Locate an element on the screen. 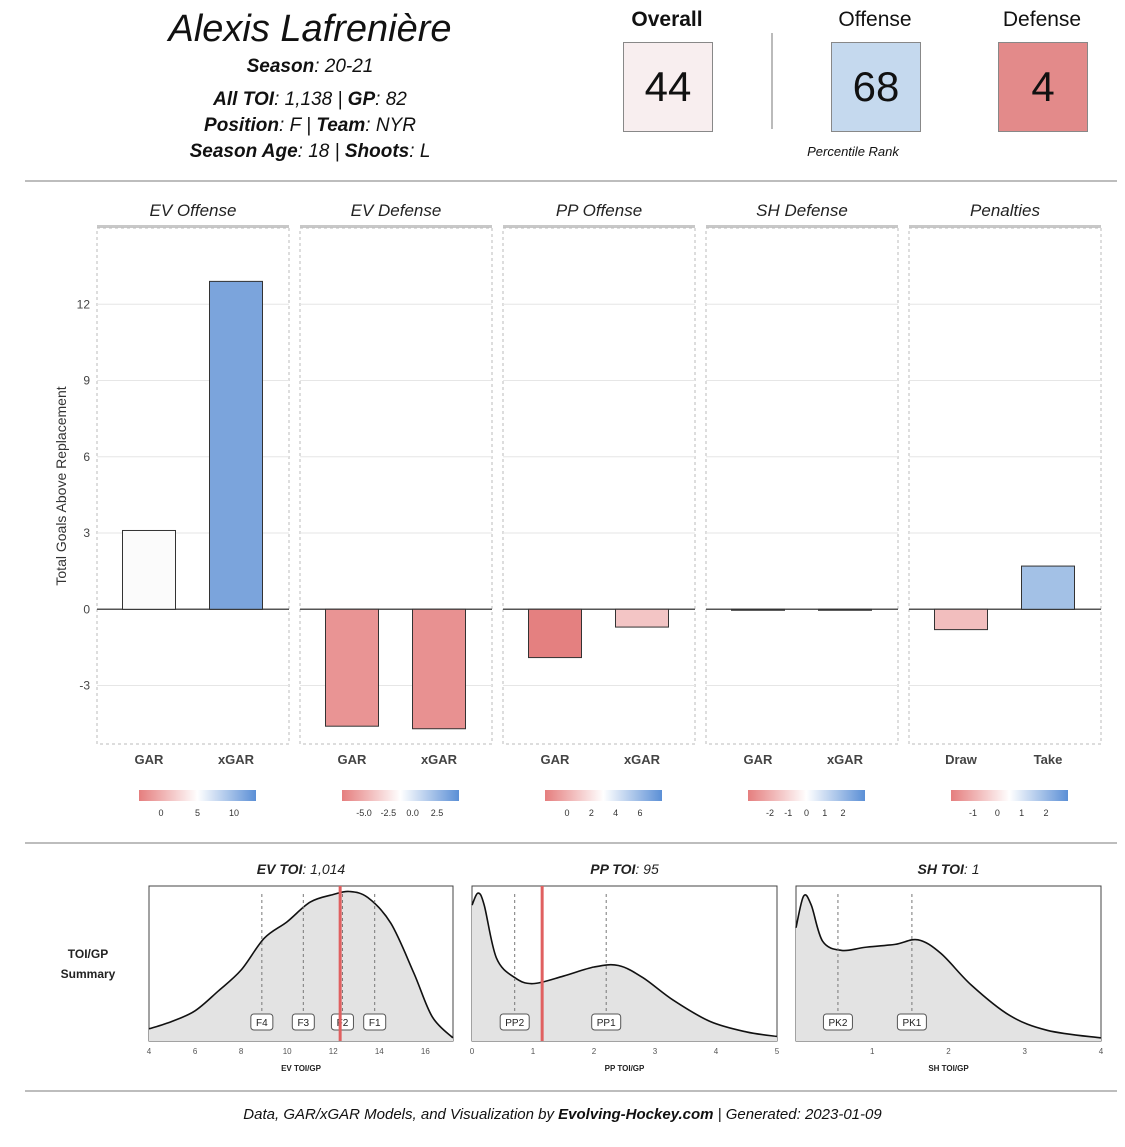 Image resolution: width=1125 pixels, height=1147 pixels. defense-label: Defense is located at coordinates (1042, 19).